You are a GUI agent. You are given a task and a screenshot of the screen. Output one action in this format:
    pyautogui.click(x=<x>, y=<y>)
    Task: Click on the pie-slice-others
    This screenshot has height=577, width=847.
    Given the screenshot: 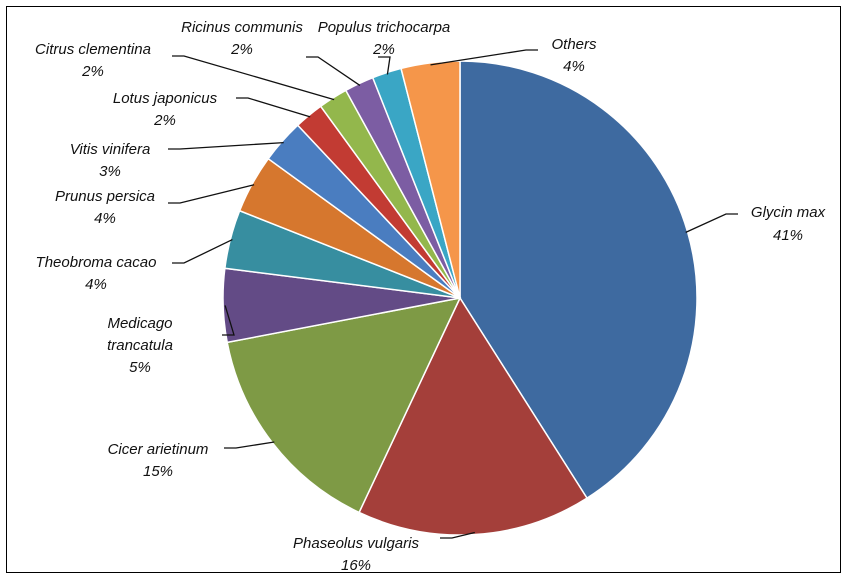 What is the action you would take?
    pyautogui.click(x=430, y=179)
    